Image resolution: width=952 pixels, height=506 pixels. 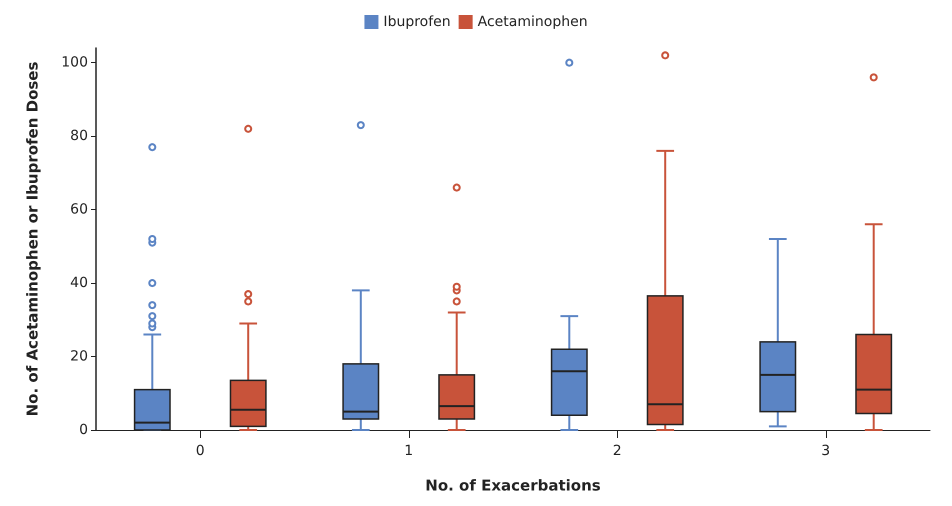 I want to click on x-tick-label: 3, so click(x=825, y=451).